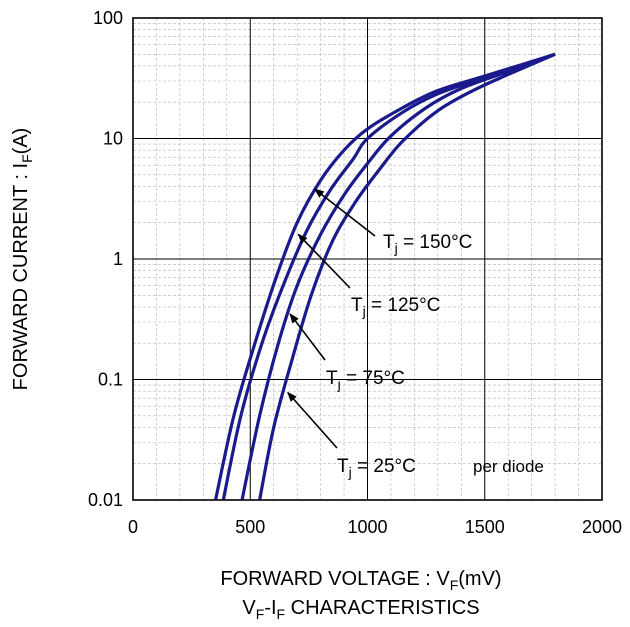 This screenshot has width=630, height=627. Describe the element at coordinates (508, 466) in the screenshot. I see `per-diode-note: per diode` at that location.